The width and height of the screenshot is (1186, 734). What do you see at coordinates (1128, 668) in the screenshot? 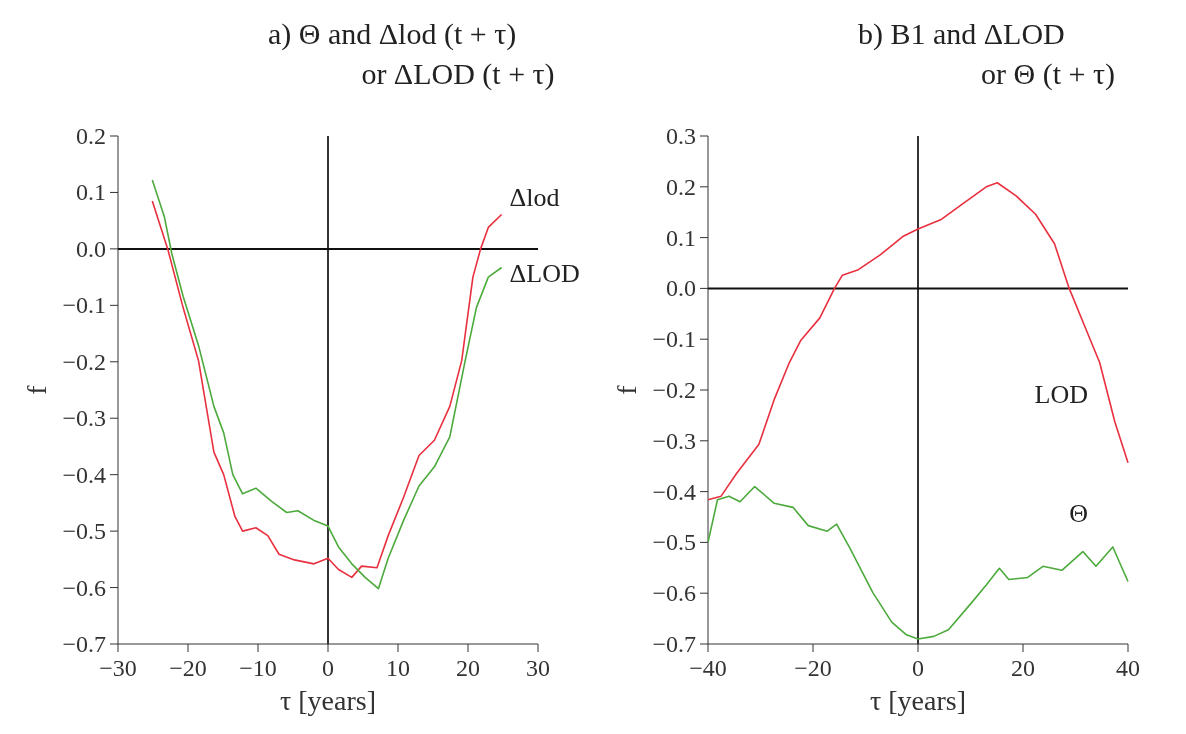
I see `x-tick-label: 40` at bounding box center [1128, 668].